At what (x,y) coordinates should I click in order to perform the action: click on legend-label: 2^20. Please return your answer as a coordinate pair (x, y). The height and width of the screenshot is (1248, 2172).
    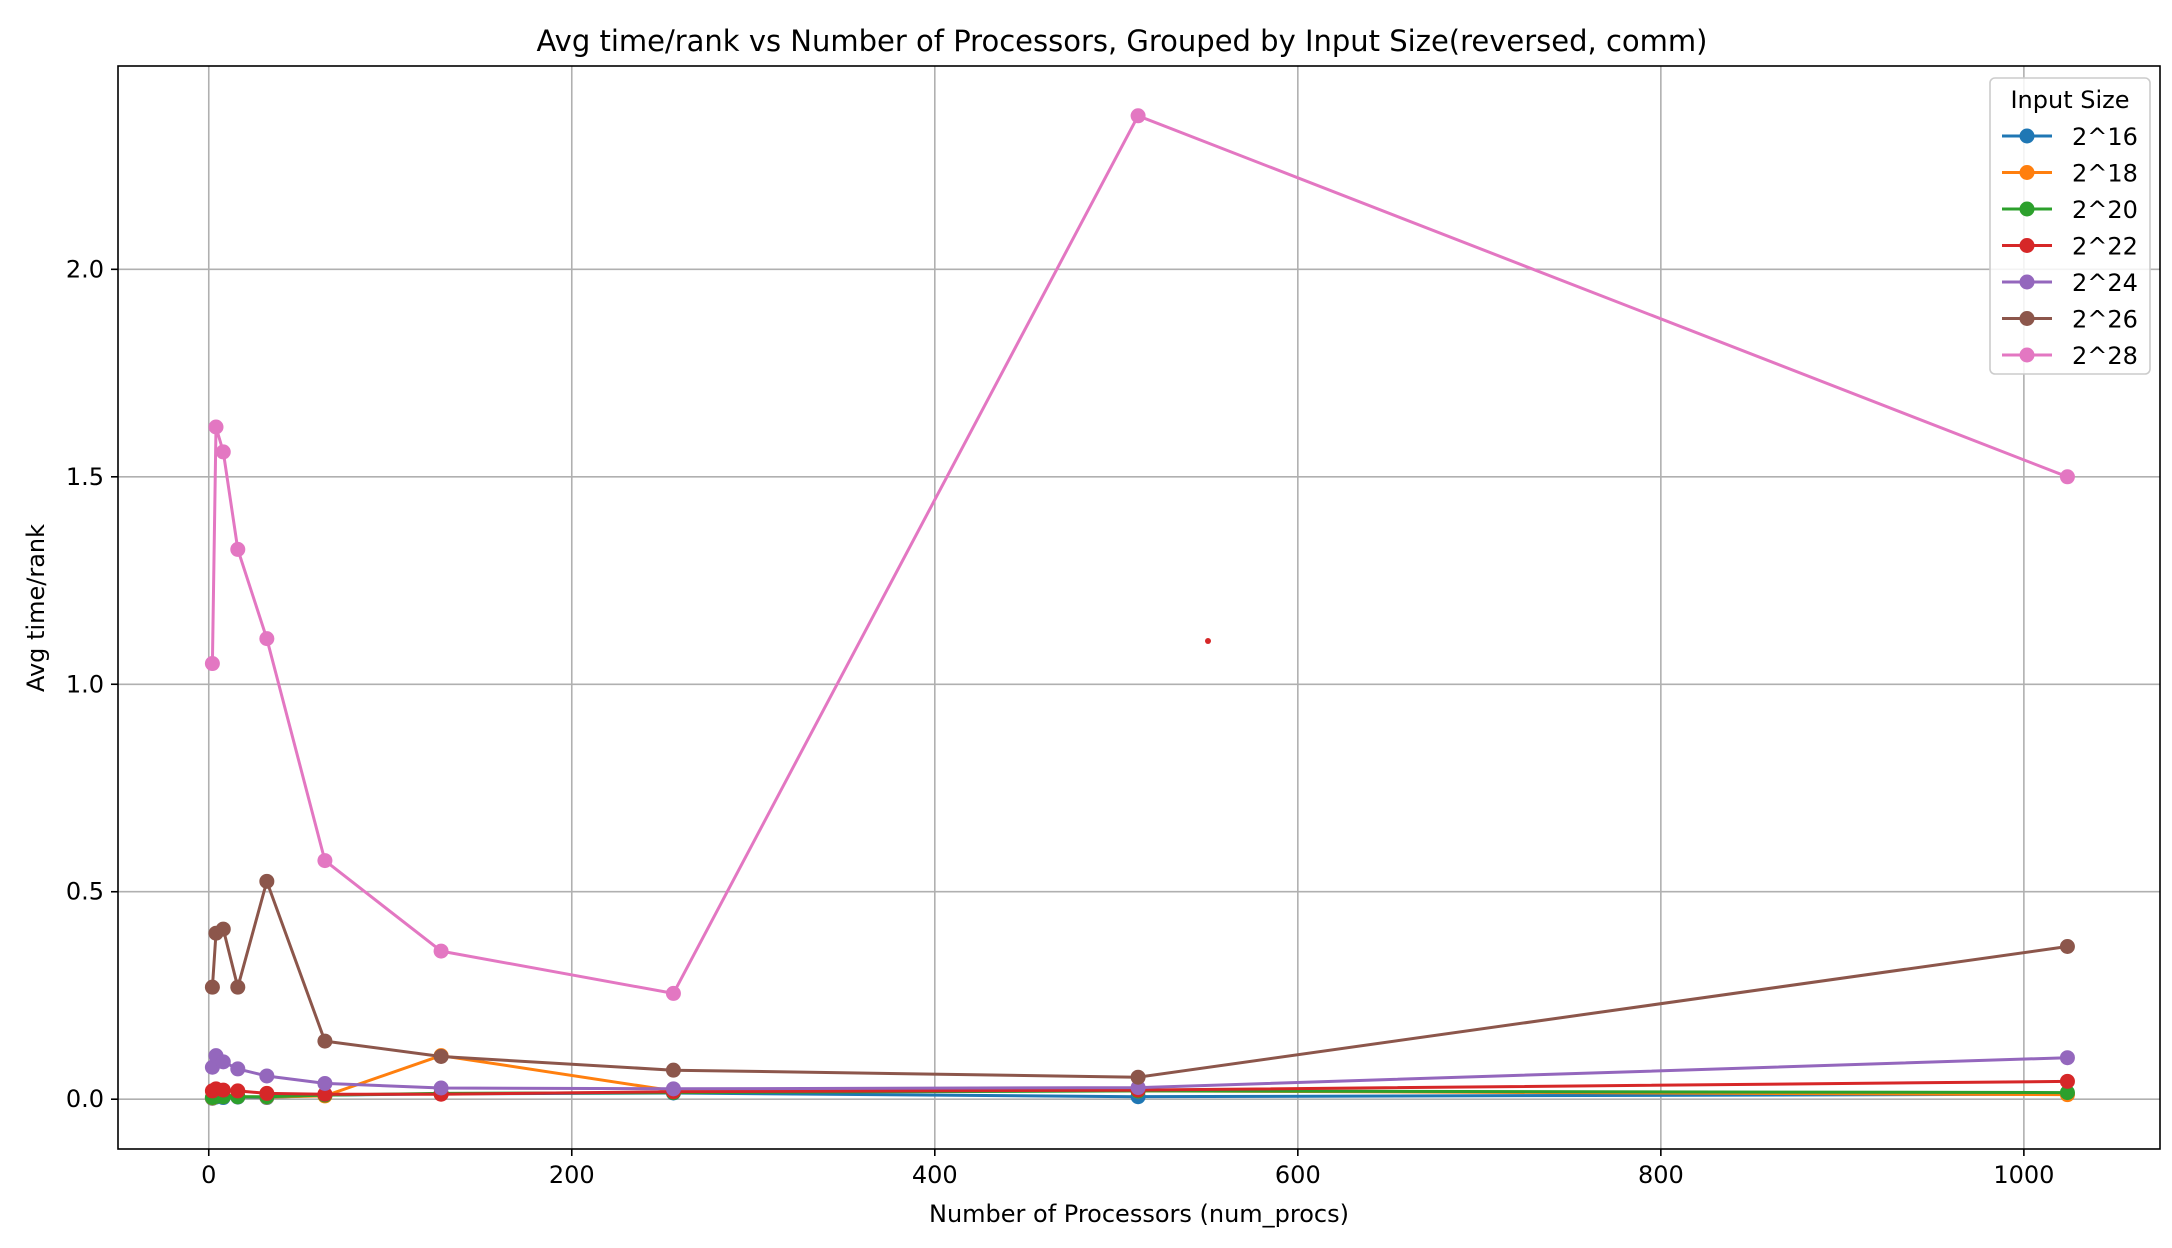
    Looking at the image, I should click on (2105, 210).